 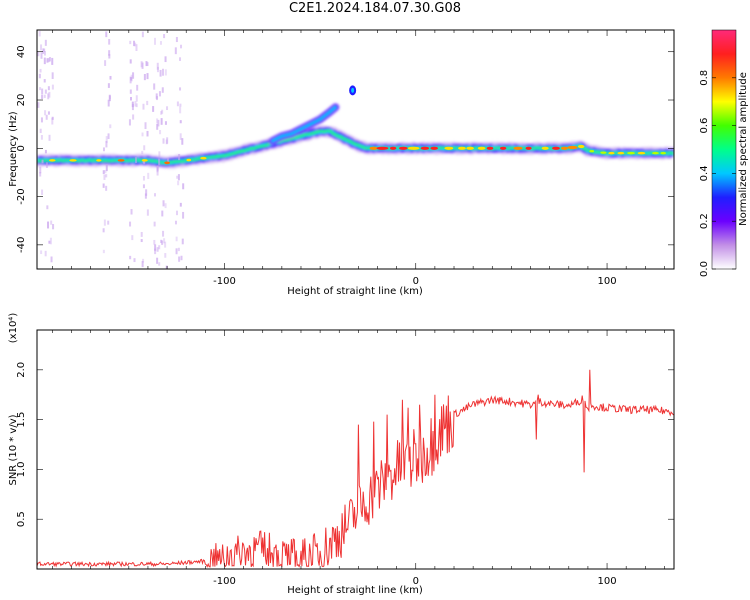 I want to click on spectrogram-upper-branch, so click(x=304, y=124).